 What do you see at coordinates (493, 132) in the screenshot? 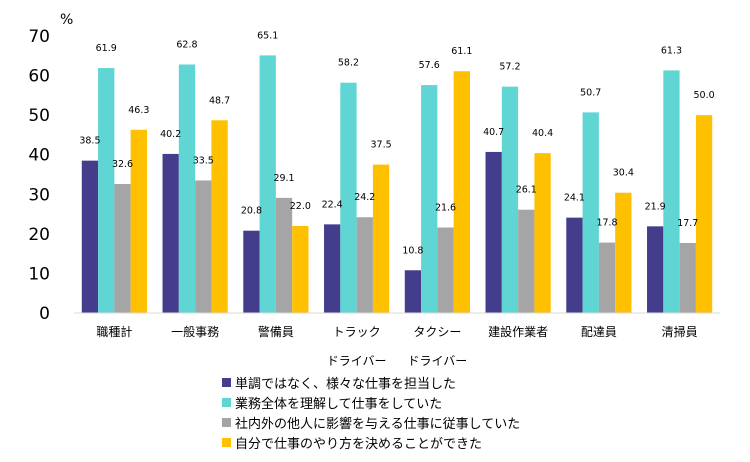
I see `data-label: 40.7` at bounding box center [493, 132].